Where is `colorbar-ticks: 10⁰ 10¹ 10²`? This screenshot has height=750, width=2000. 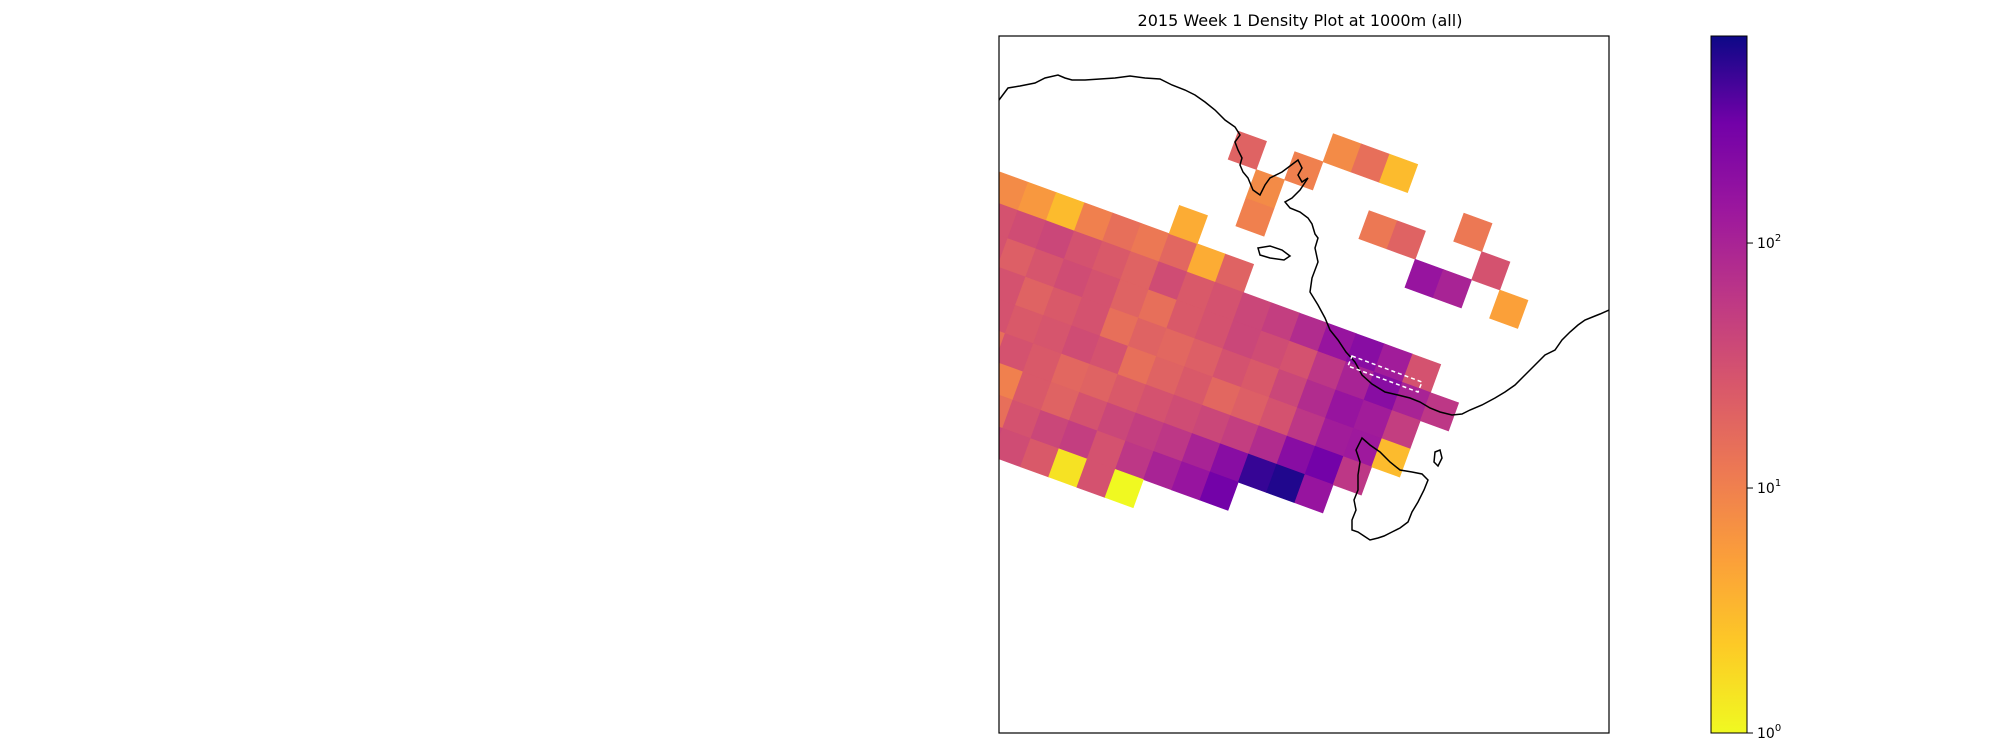
colorbar-ticks: 10⁰ 10¹ 10² is located at coordinates (1764, 487).